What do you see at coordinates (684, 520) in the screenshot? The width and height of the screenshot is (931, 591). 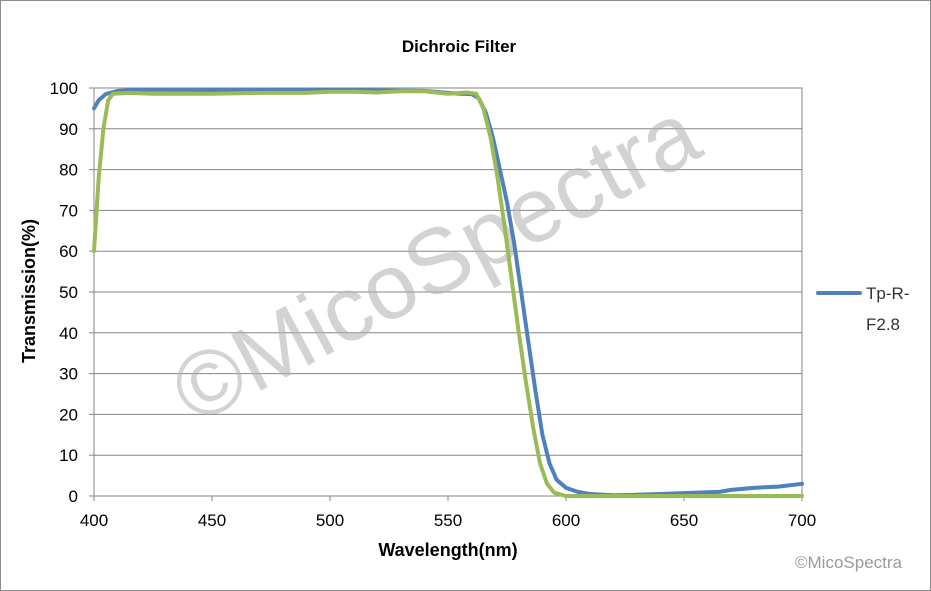 I see `x-tick-label-650: 650` at bounding box center [684, 520].